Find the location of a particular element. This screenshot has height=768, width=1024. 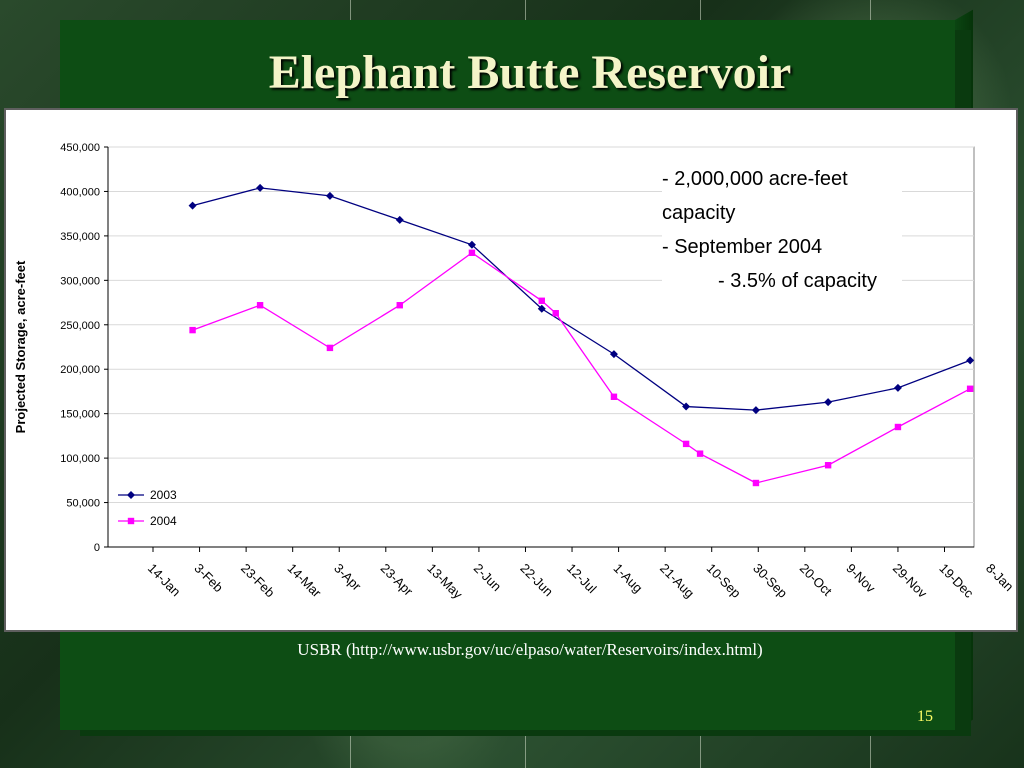

x-tick-label: 3-Apr is located at coordinates (348, 578).